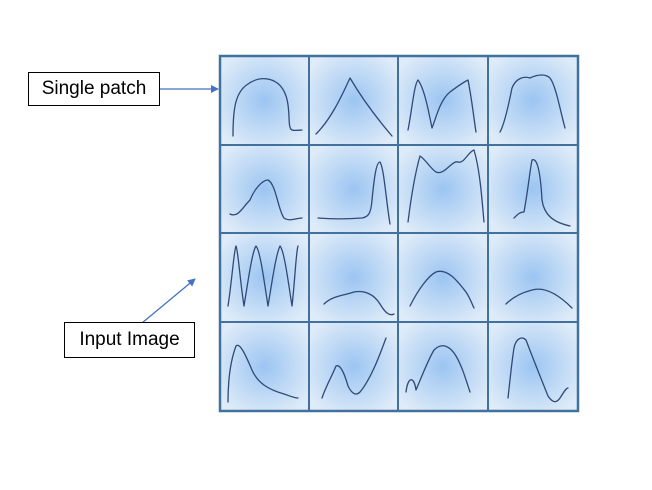 The width and height of the screenshot is (652, 490). I want to click on patch-cell-r3-c1, so click(264, 277).